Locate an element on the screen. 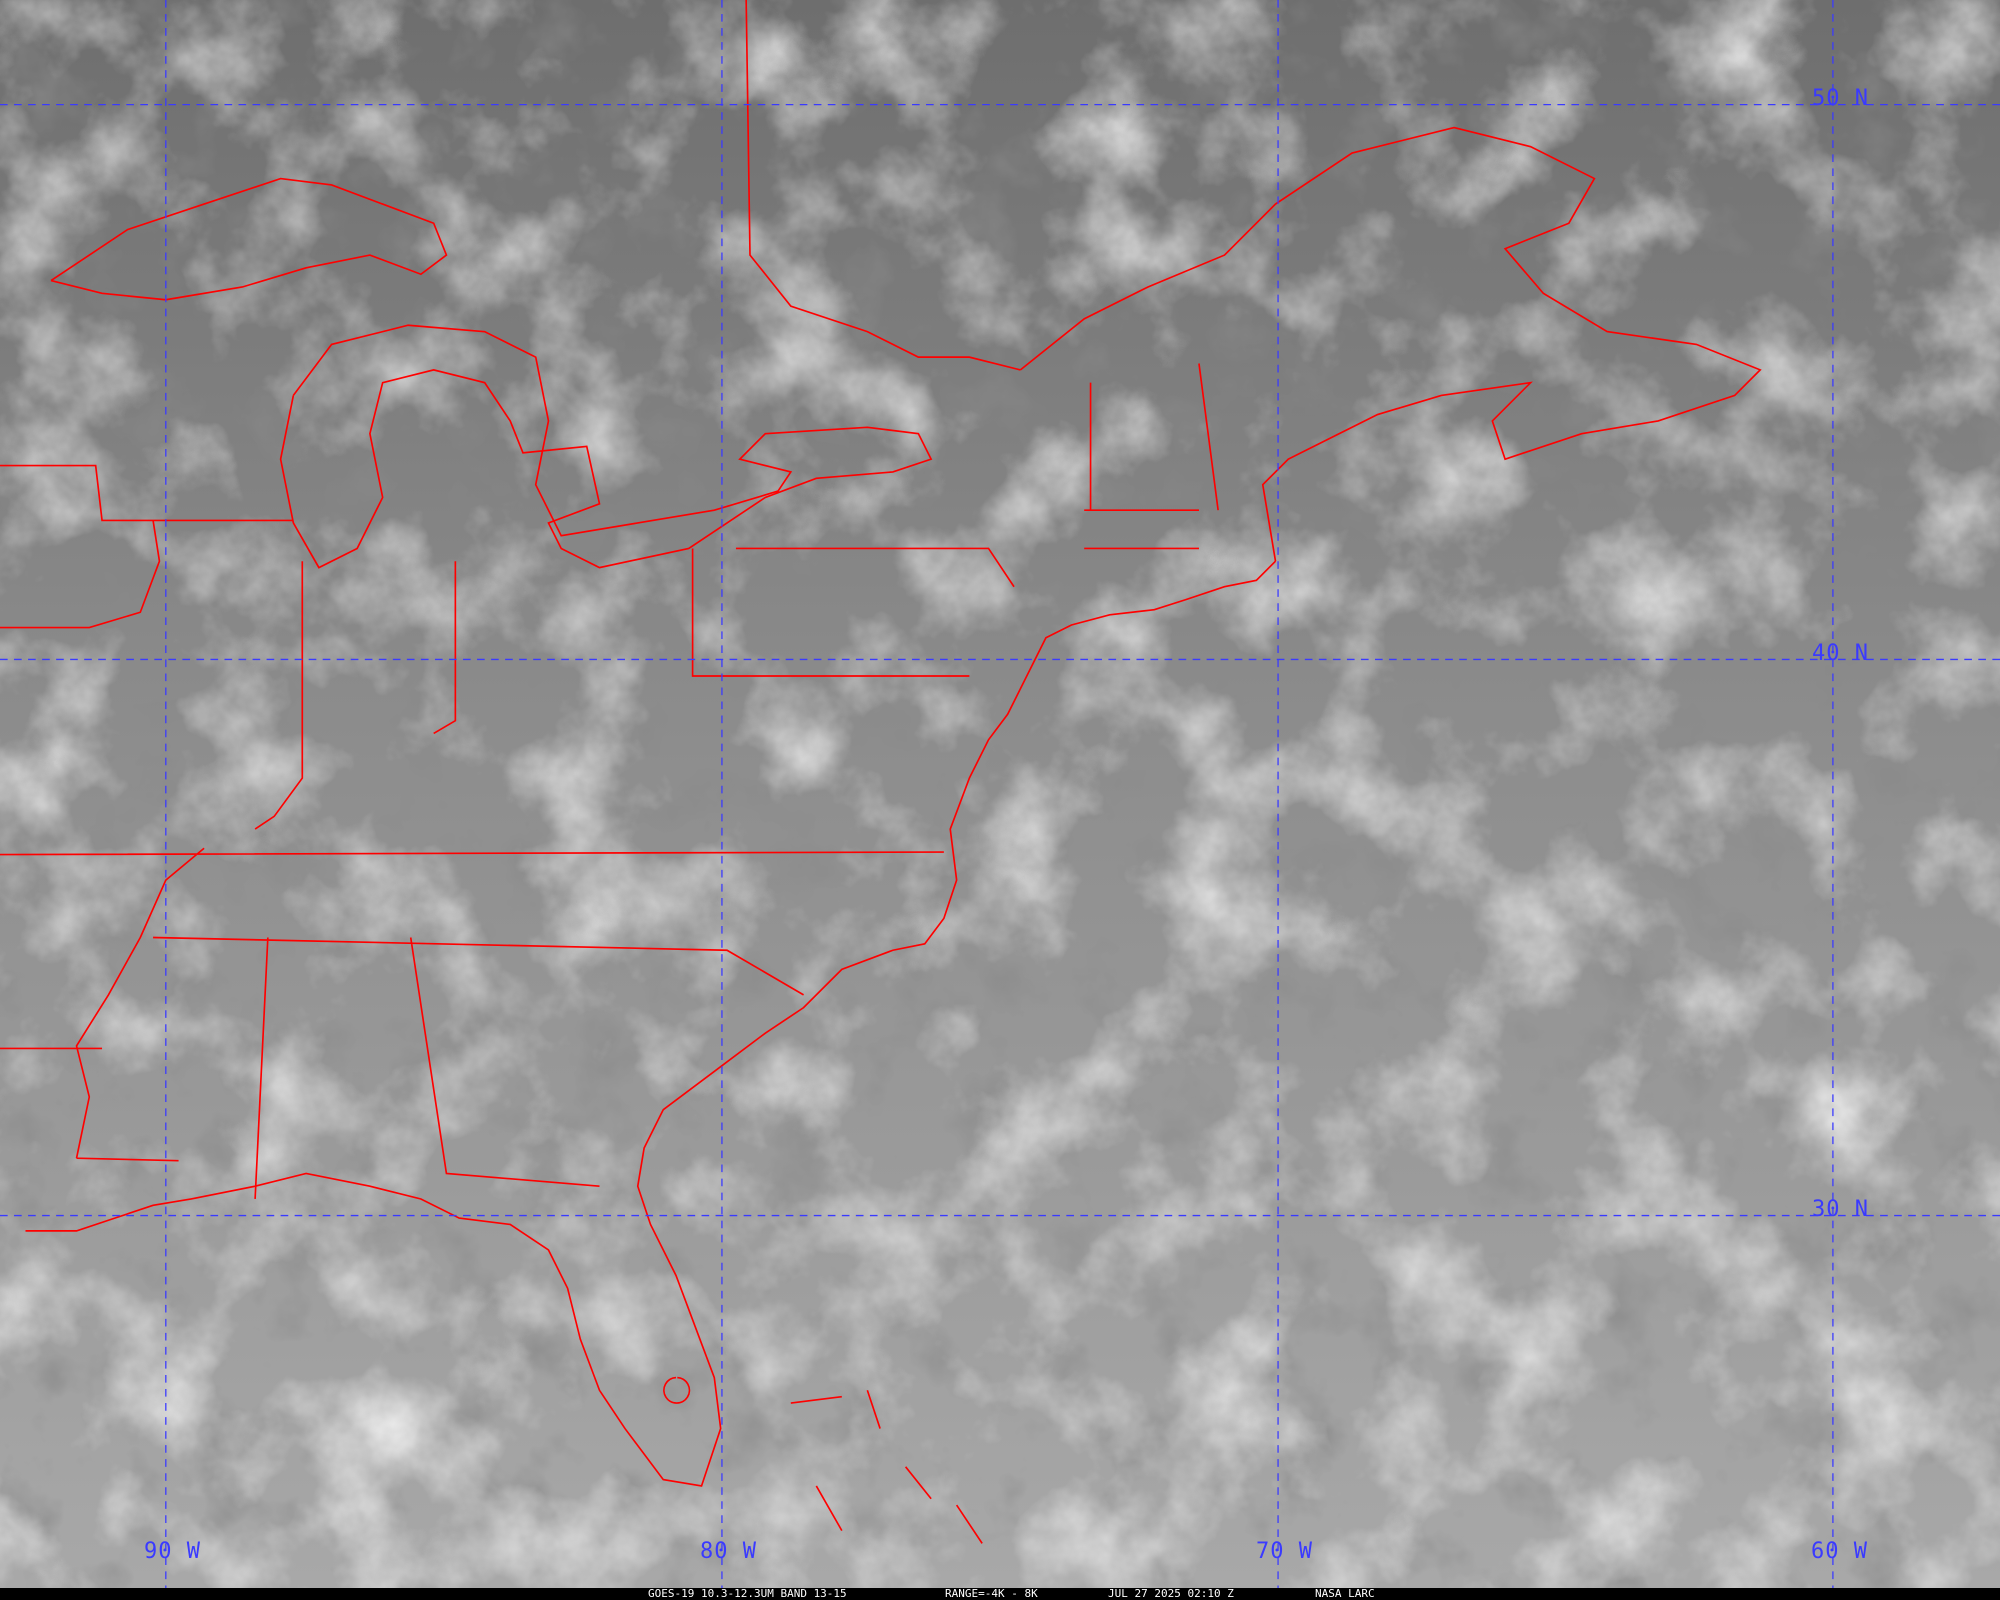 This screenshot has width=2000, height=1600. lon-label-80w: 80 W is located at coordinates (728, 1551).